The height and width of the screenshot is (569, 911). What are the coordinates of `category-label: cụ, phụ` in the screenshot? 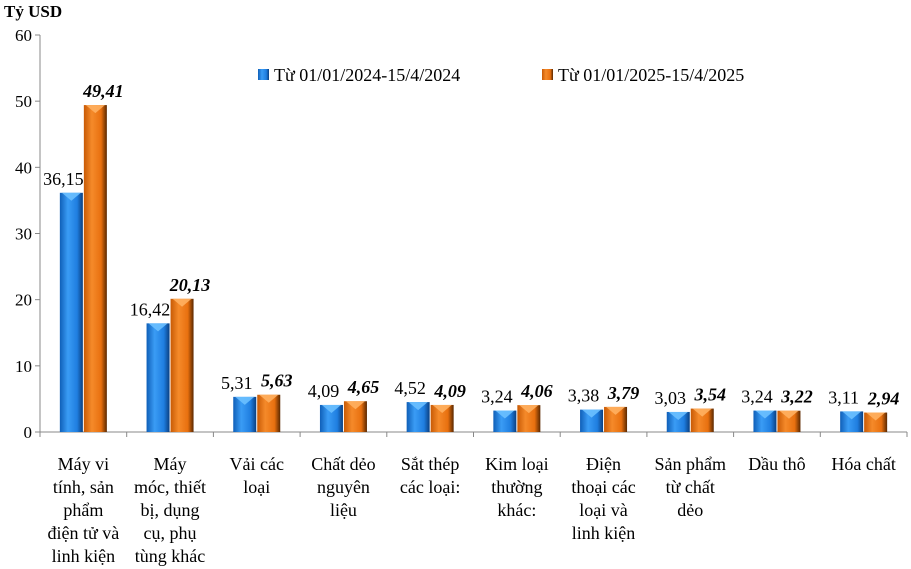 It's located at (170, 533).